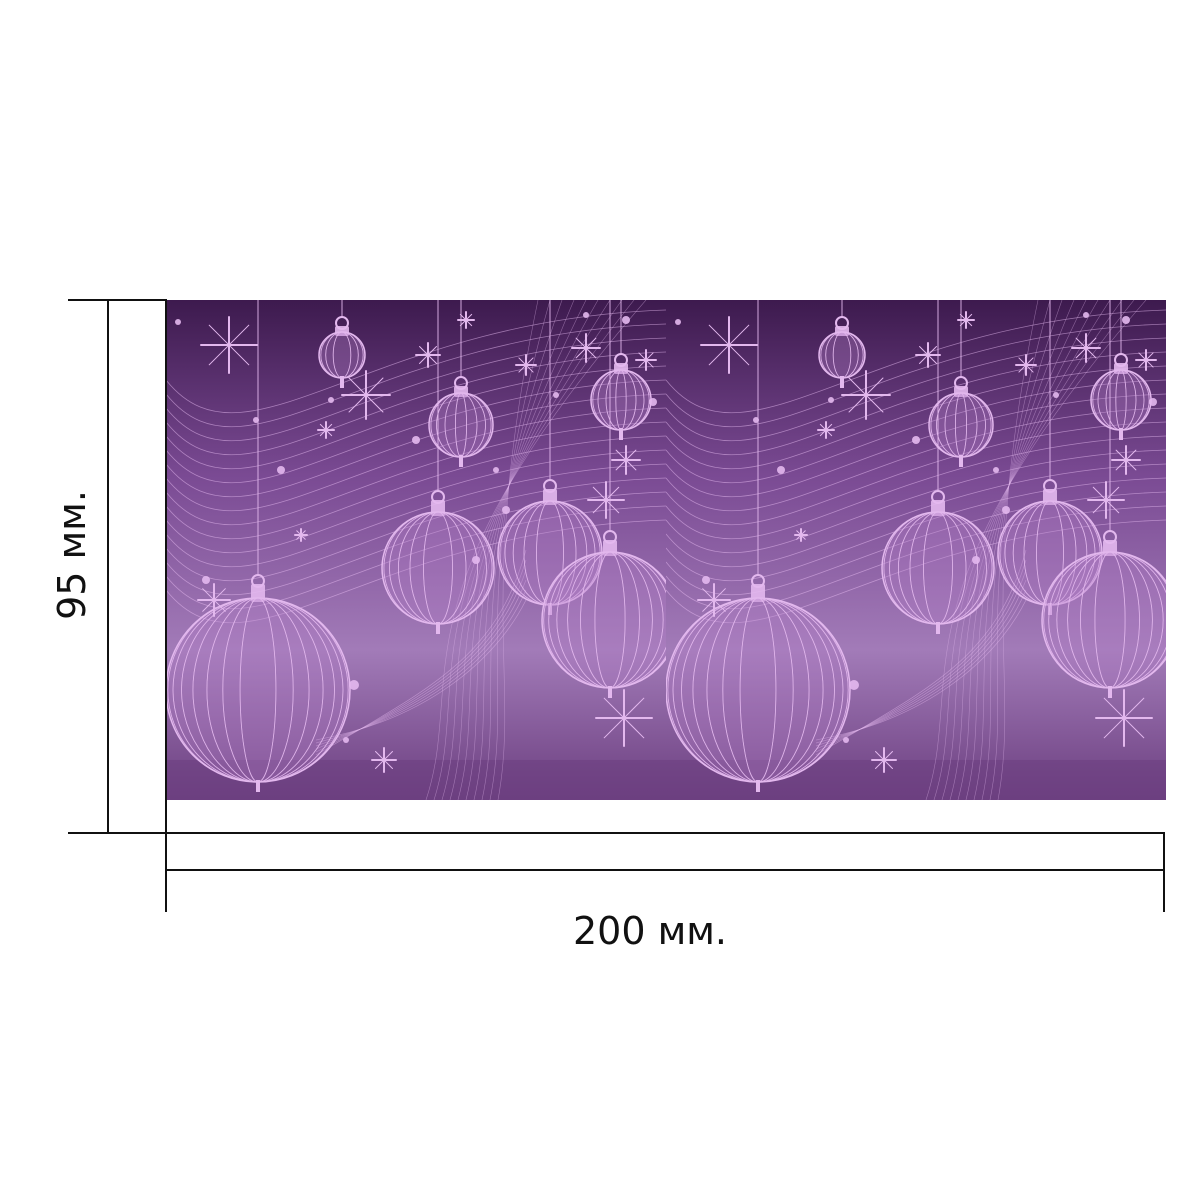 Image resolution: width=1200 pixels, height=1200 pixels. I want to click on width-dim-line, so click(665, 870).